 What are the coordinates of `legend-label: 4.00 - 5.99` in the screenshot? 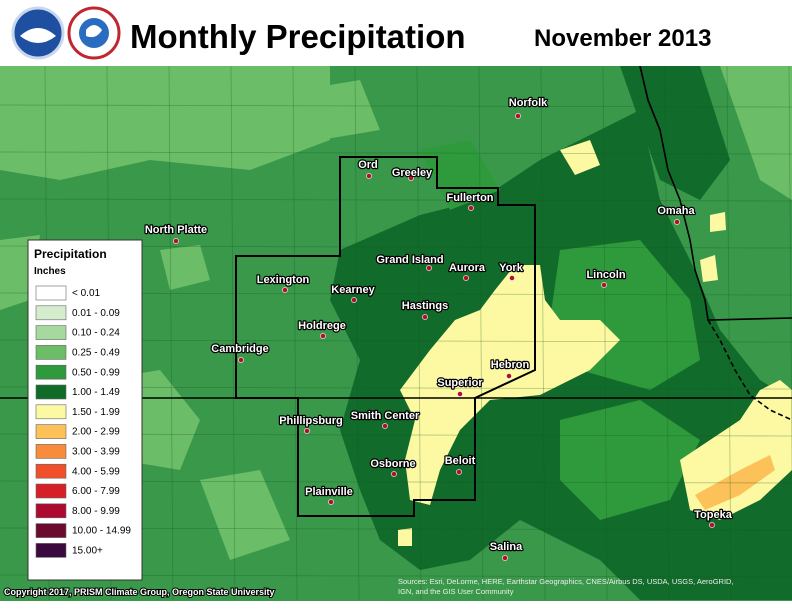 It's located at (96, 471).